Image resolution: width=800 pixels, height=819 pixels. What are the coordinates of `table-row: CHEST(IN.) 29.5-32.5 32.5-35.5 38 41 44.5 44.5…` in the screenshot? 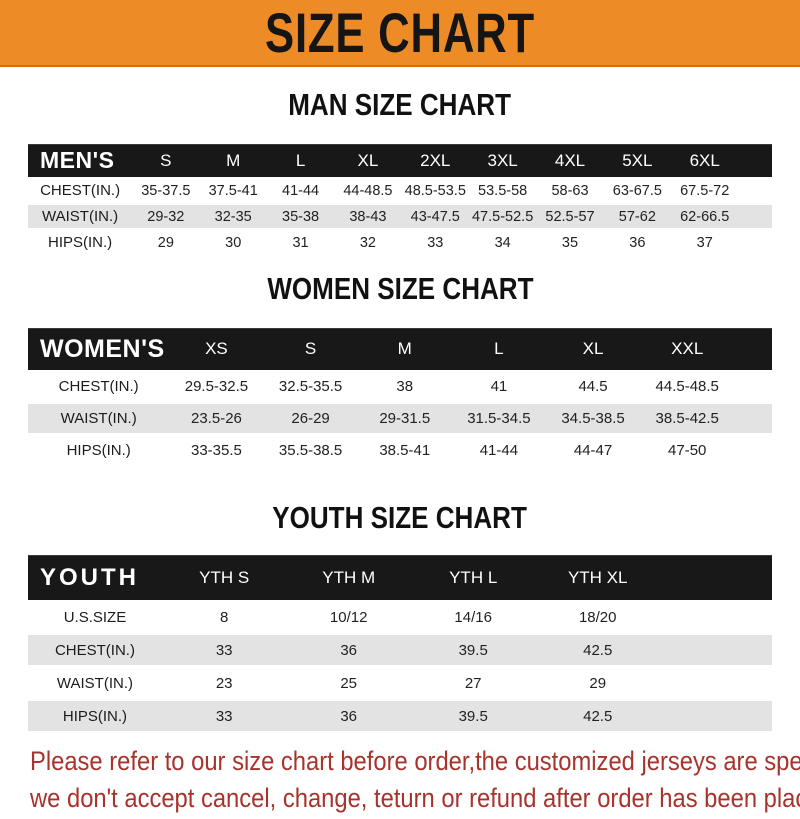 It's located at (400, 386).